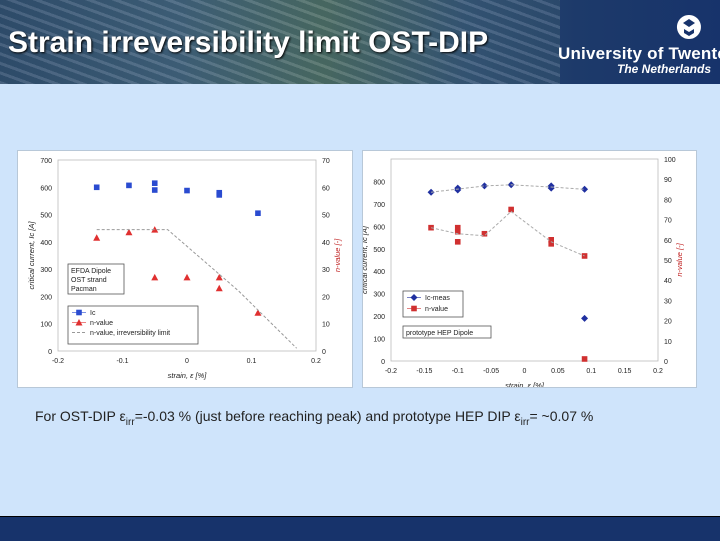 The height and width of the screenshot is (541, 720). What do you see at coordinates (558, 371) in the screenshot?
I see `x-tick-label: 0.05` at bounding box center [558, 371].